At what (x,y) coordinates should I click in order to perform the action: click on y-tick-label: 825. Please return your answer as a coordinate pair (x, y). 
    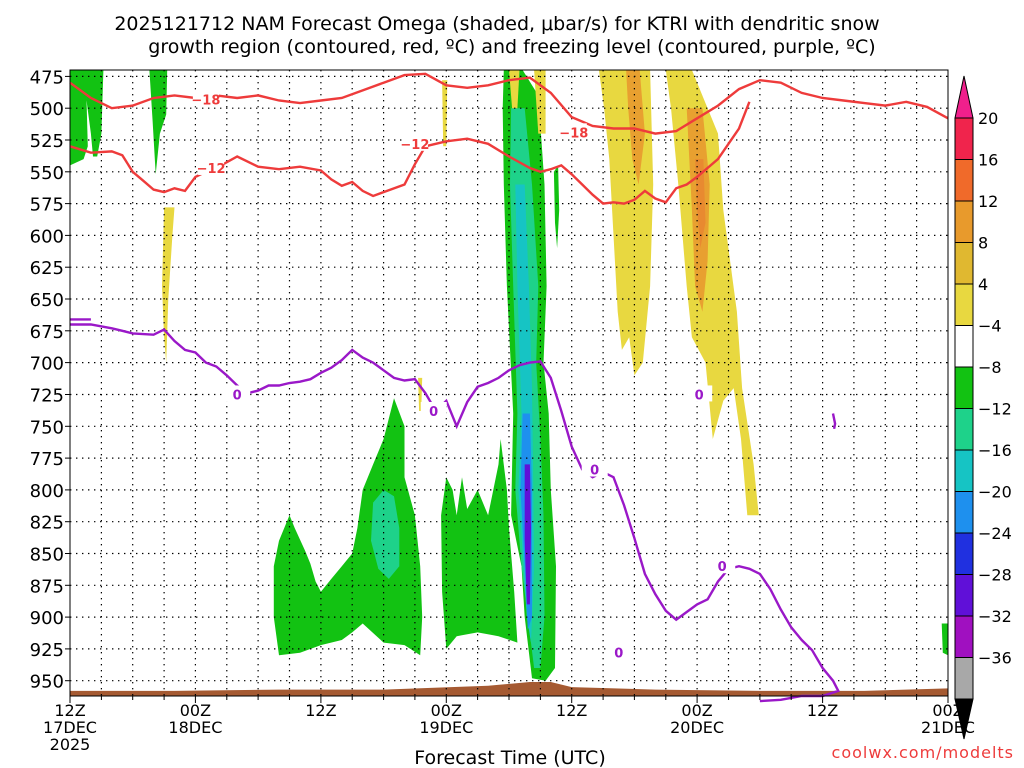
    Looking at the image, I should click on (47, 523).